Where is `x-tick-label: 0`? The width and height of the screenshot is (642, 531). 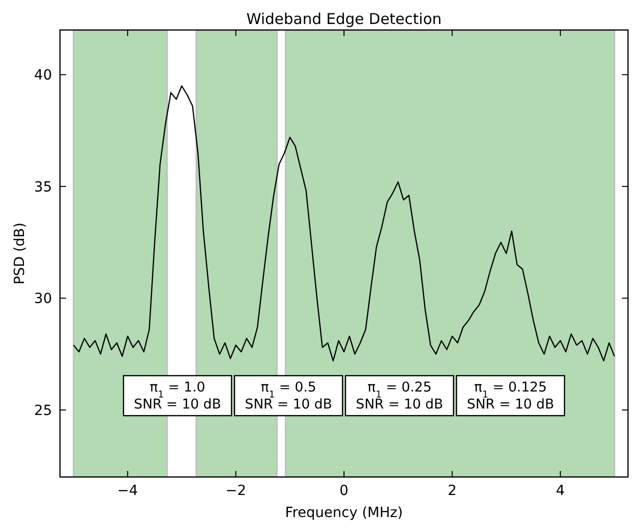 x-tick-label: 0 is located at coordinates (344, 491).